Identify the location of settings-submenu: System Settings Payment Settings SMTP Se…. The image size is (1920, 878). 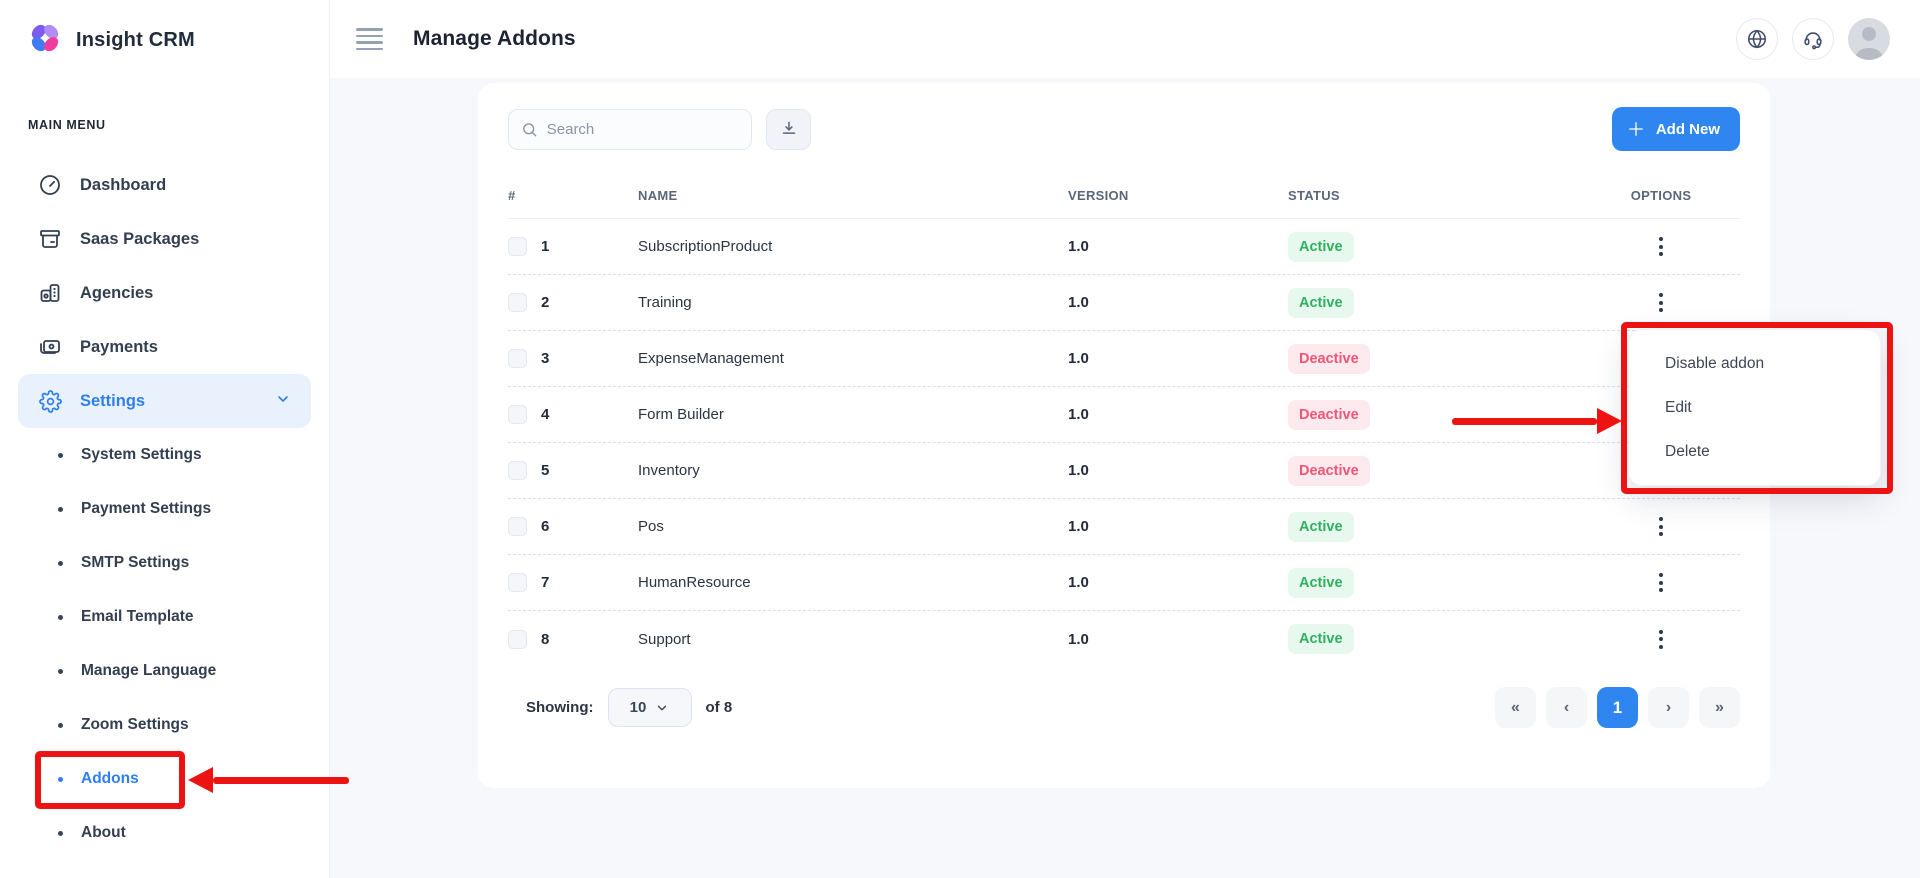
(164, 644).